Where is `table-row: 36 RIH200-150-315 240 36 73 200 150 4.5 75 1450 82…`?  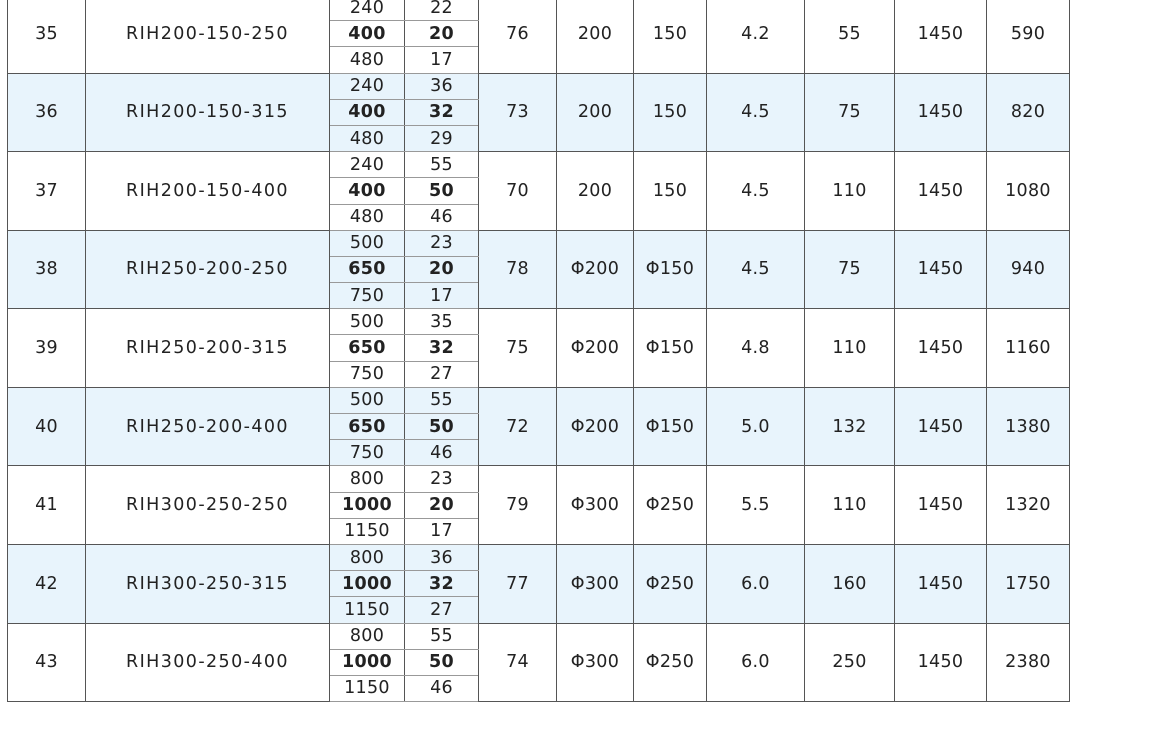 table-row: 36 RIH200-150-315 240 36 73 200 150 4.5 75 1450 82… is located at coordinates (538, 112).